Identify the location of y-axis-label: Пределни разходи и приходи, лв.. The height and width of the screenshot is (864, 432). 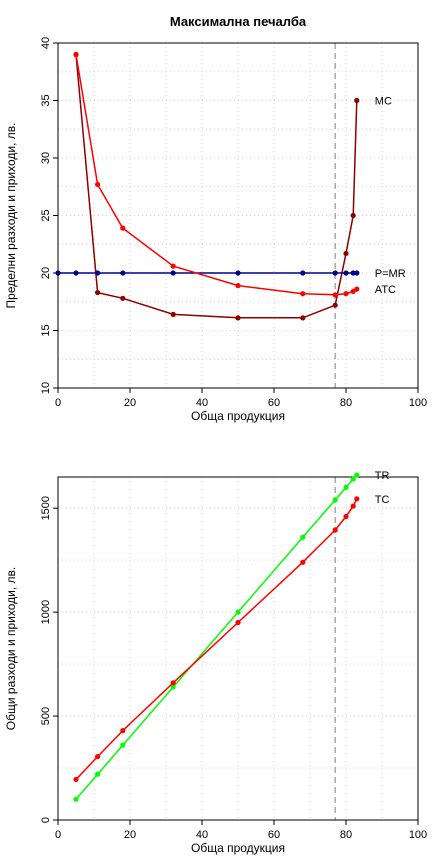
(11, 216).